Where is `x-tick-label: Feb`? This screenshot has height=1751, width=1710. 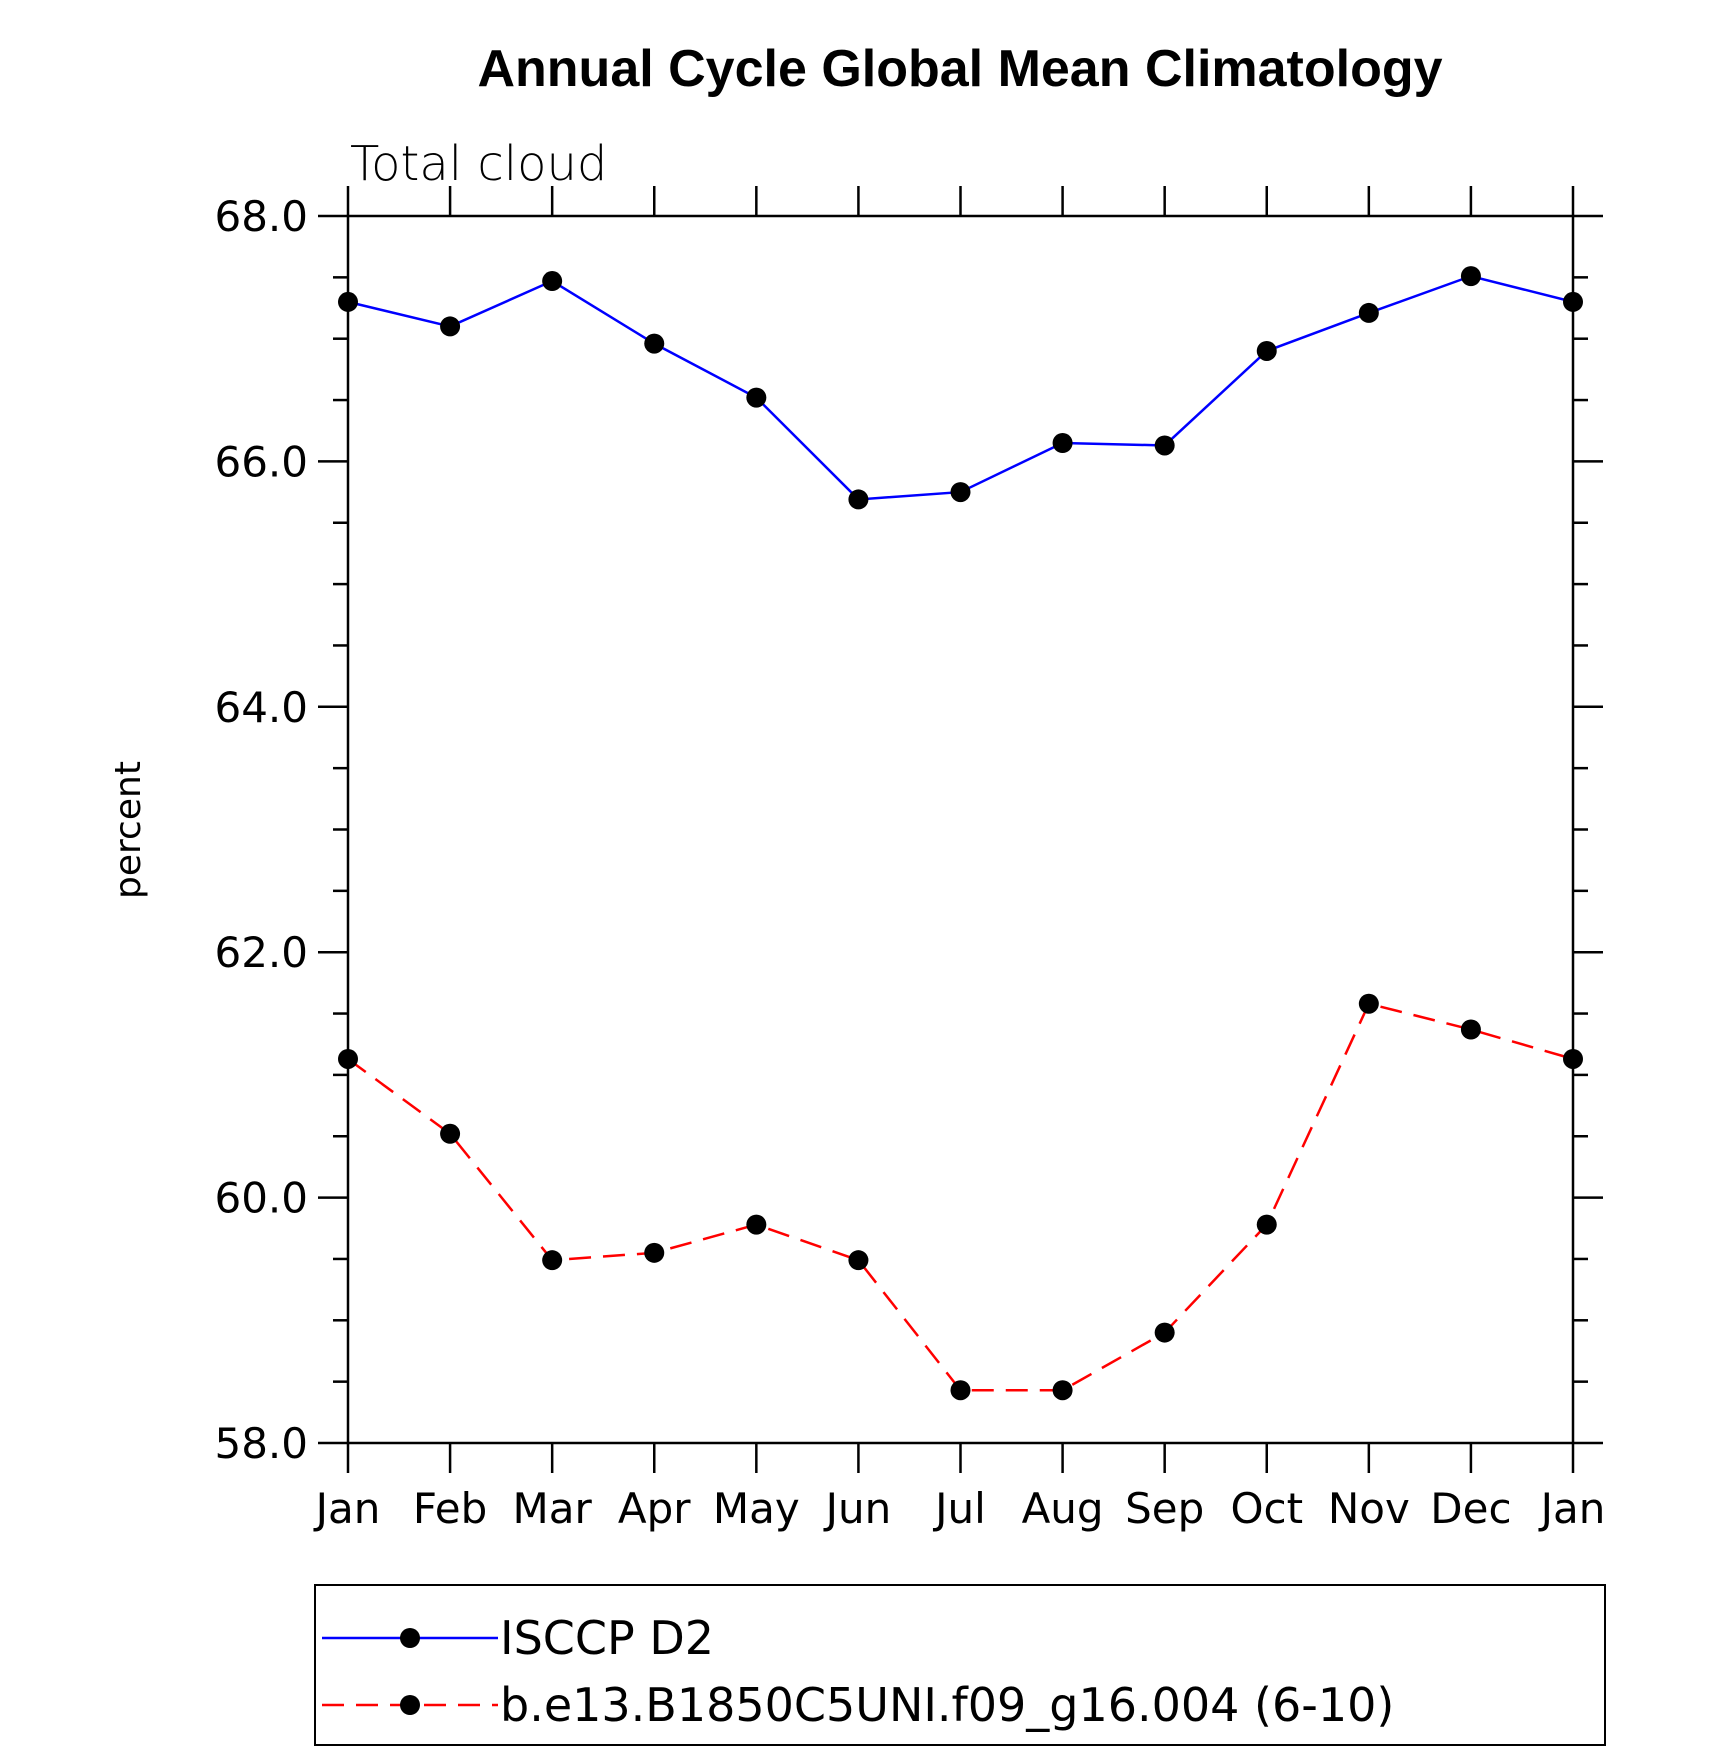
x-tick-label: Feb is located at coordinates (450, 1508).